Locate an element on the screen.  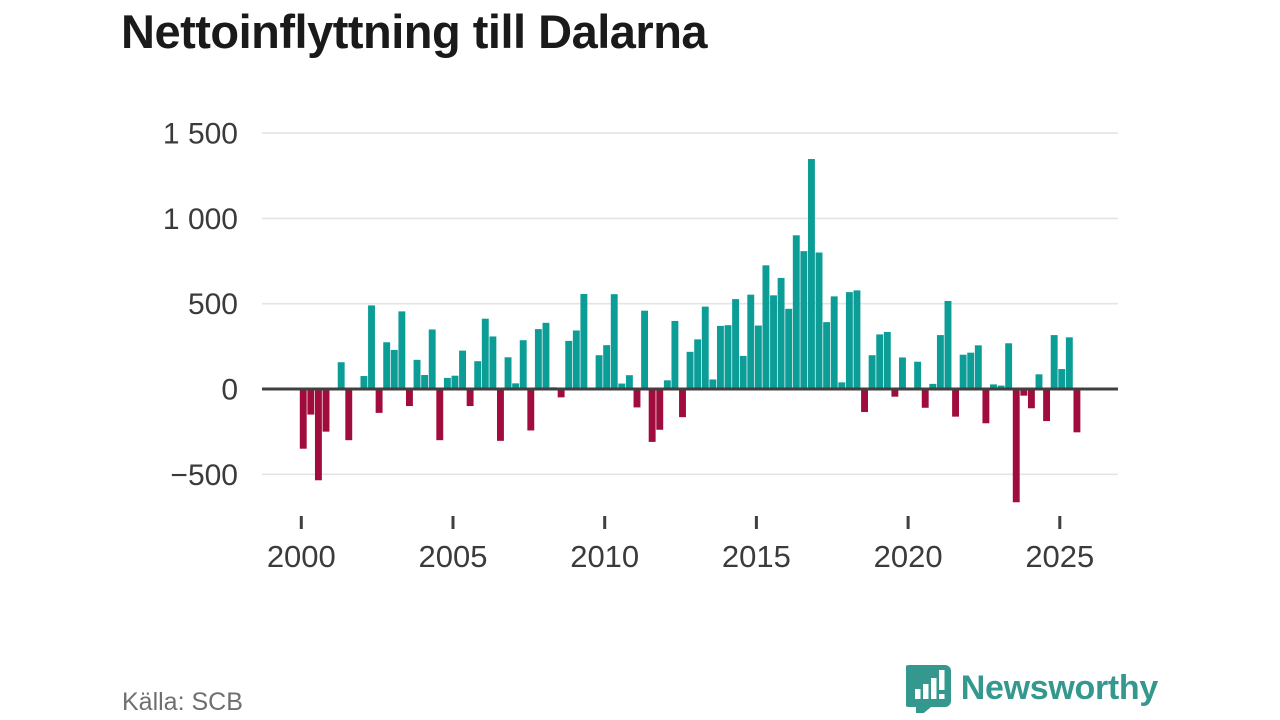
bar-2019Q3 is located at coordinates (895, 393).